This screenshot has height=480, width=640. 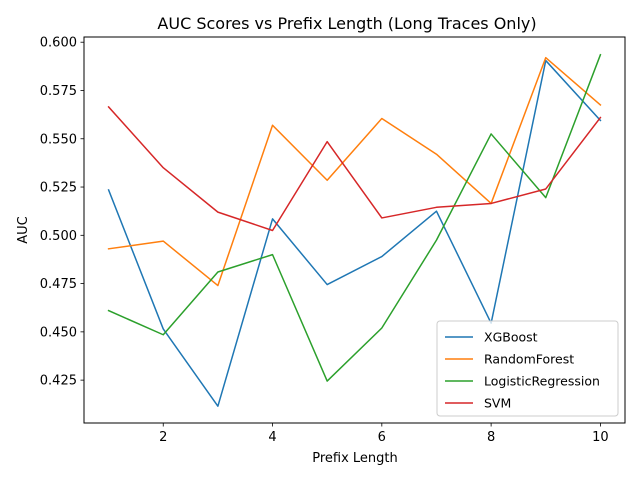 I want to click on x-axis: 2 4 6 8 10, so click(x=384, y=434).